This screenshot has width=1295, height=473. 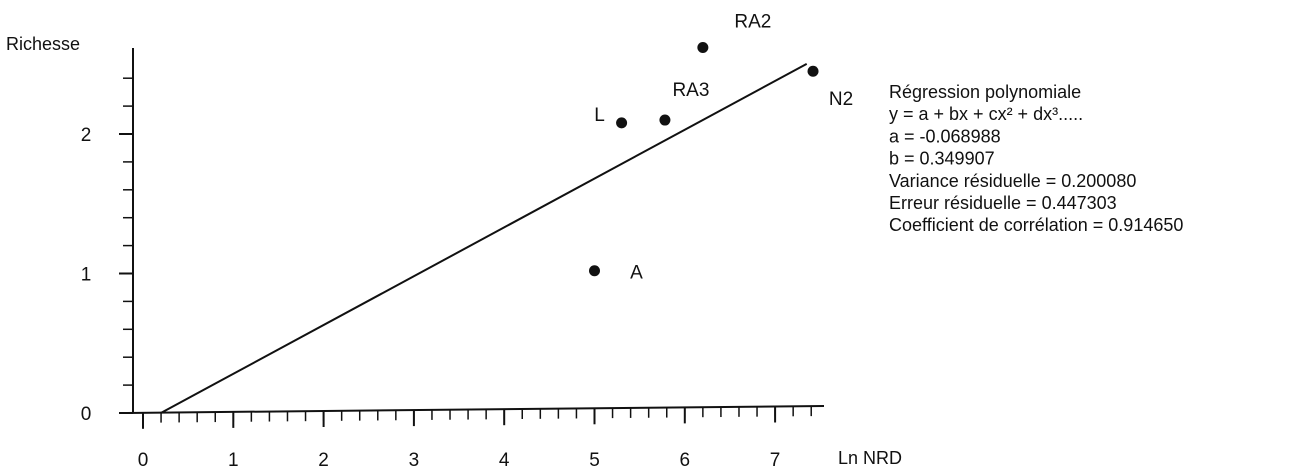 What do you see at coordinates (86, 135) in the screenshot?
I see `y-tick-label: 2` at bounding box center [86, 135].